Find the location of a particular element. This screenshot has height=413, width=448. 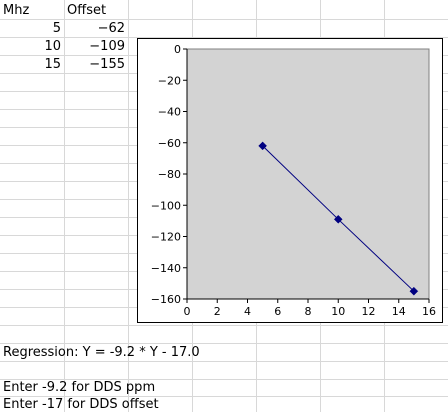

y-tick-label: −100 is located at coordinates (166, 205).